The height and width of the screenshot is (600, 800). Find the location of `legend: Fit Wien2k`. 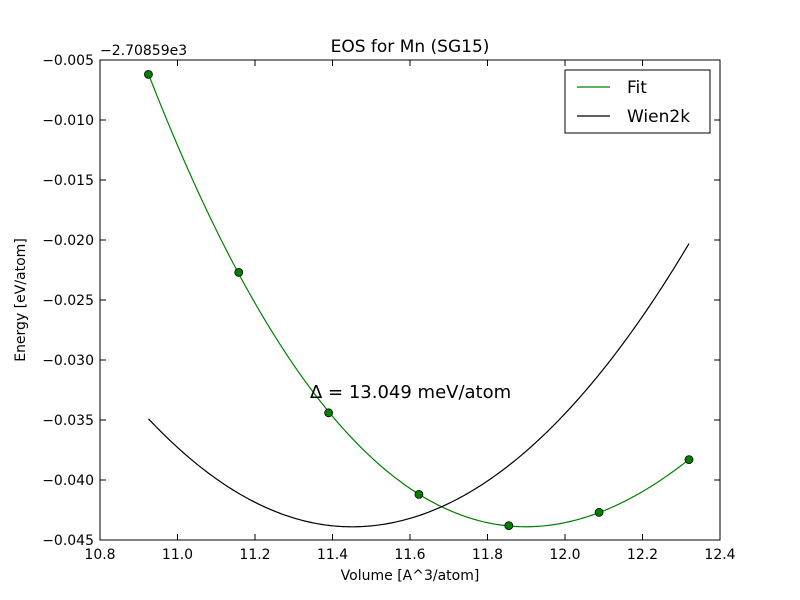

legend: Fit Wien2k is located at coordinates (637, 101).